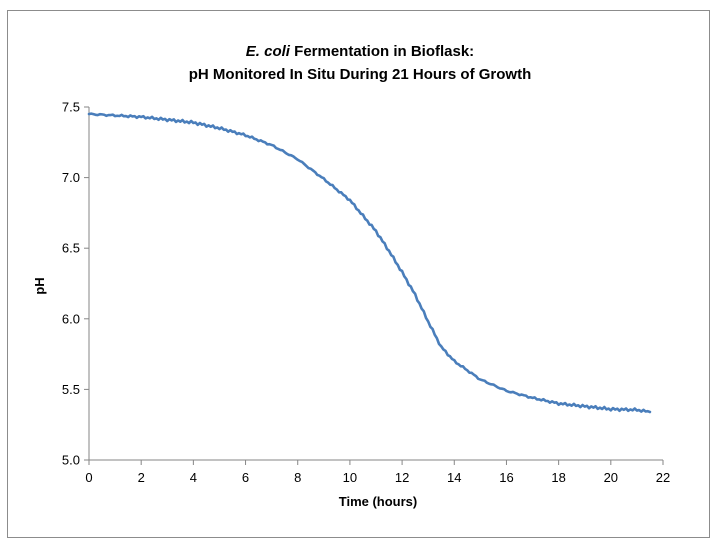 The width and height of the screenshot is (721, 550). I want to click on y-tick-label: 6.5, so click(71, 248).